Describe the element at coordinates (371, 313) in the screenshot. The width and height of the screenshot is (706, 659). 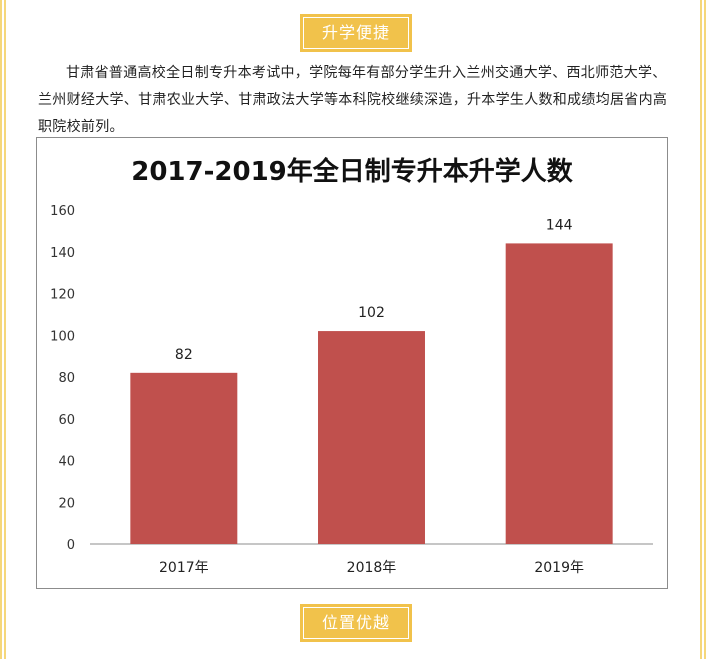
I see `data-label: 102` at that location.